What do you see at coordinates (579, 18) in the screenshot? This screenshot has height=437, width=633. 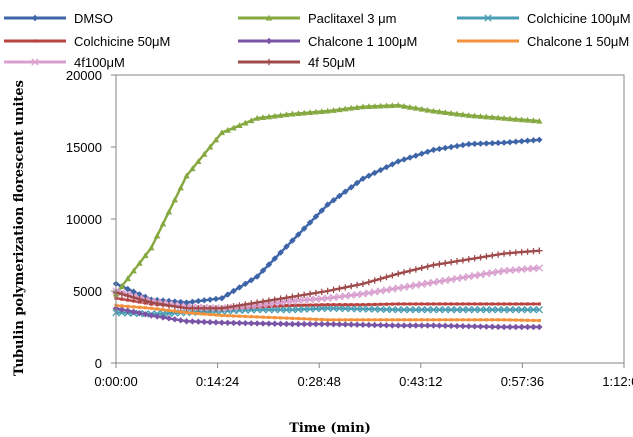 I see `legend-label: Colchicine 100μM` at bounding box center [579, 18].